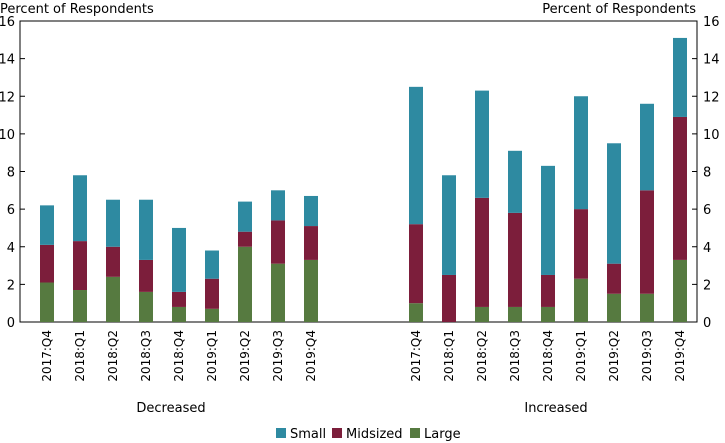  Describe the element at coordinates (337, 433) in the screenshot. I see `legend-swatch-midsized` at that location.